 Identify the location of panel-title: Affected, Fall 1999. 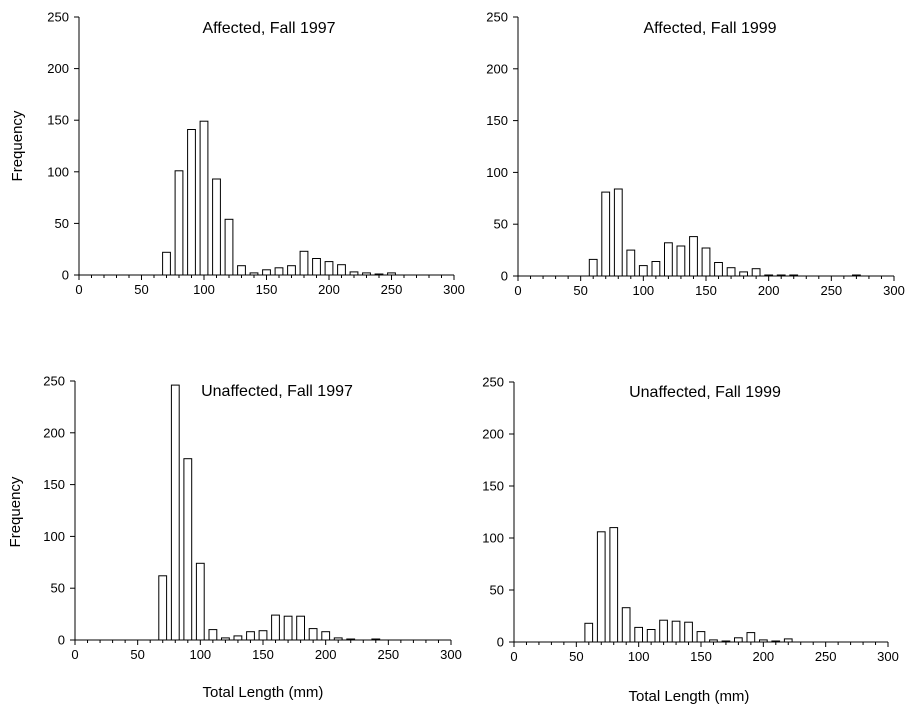
(709, 28).